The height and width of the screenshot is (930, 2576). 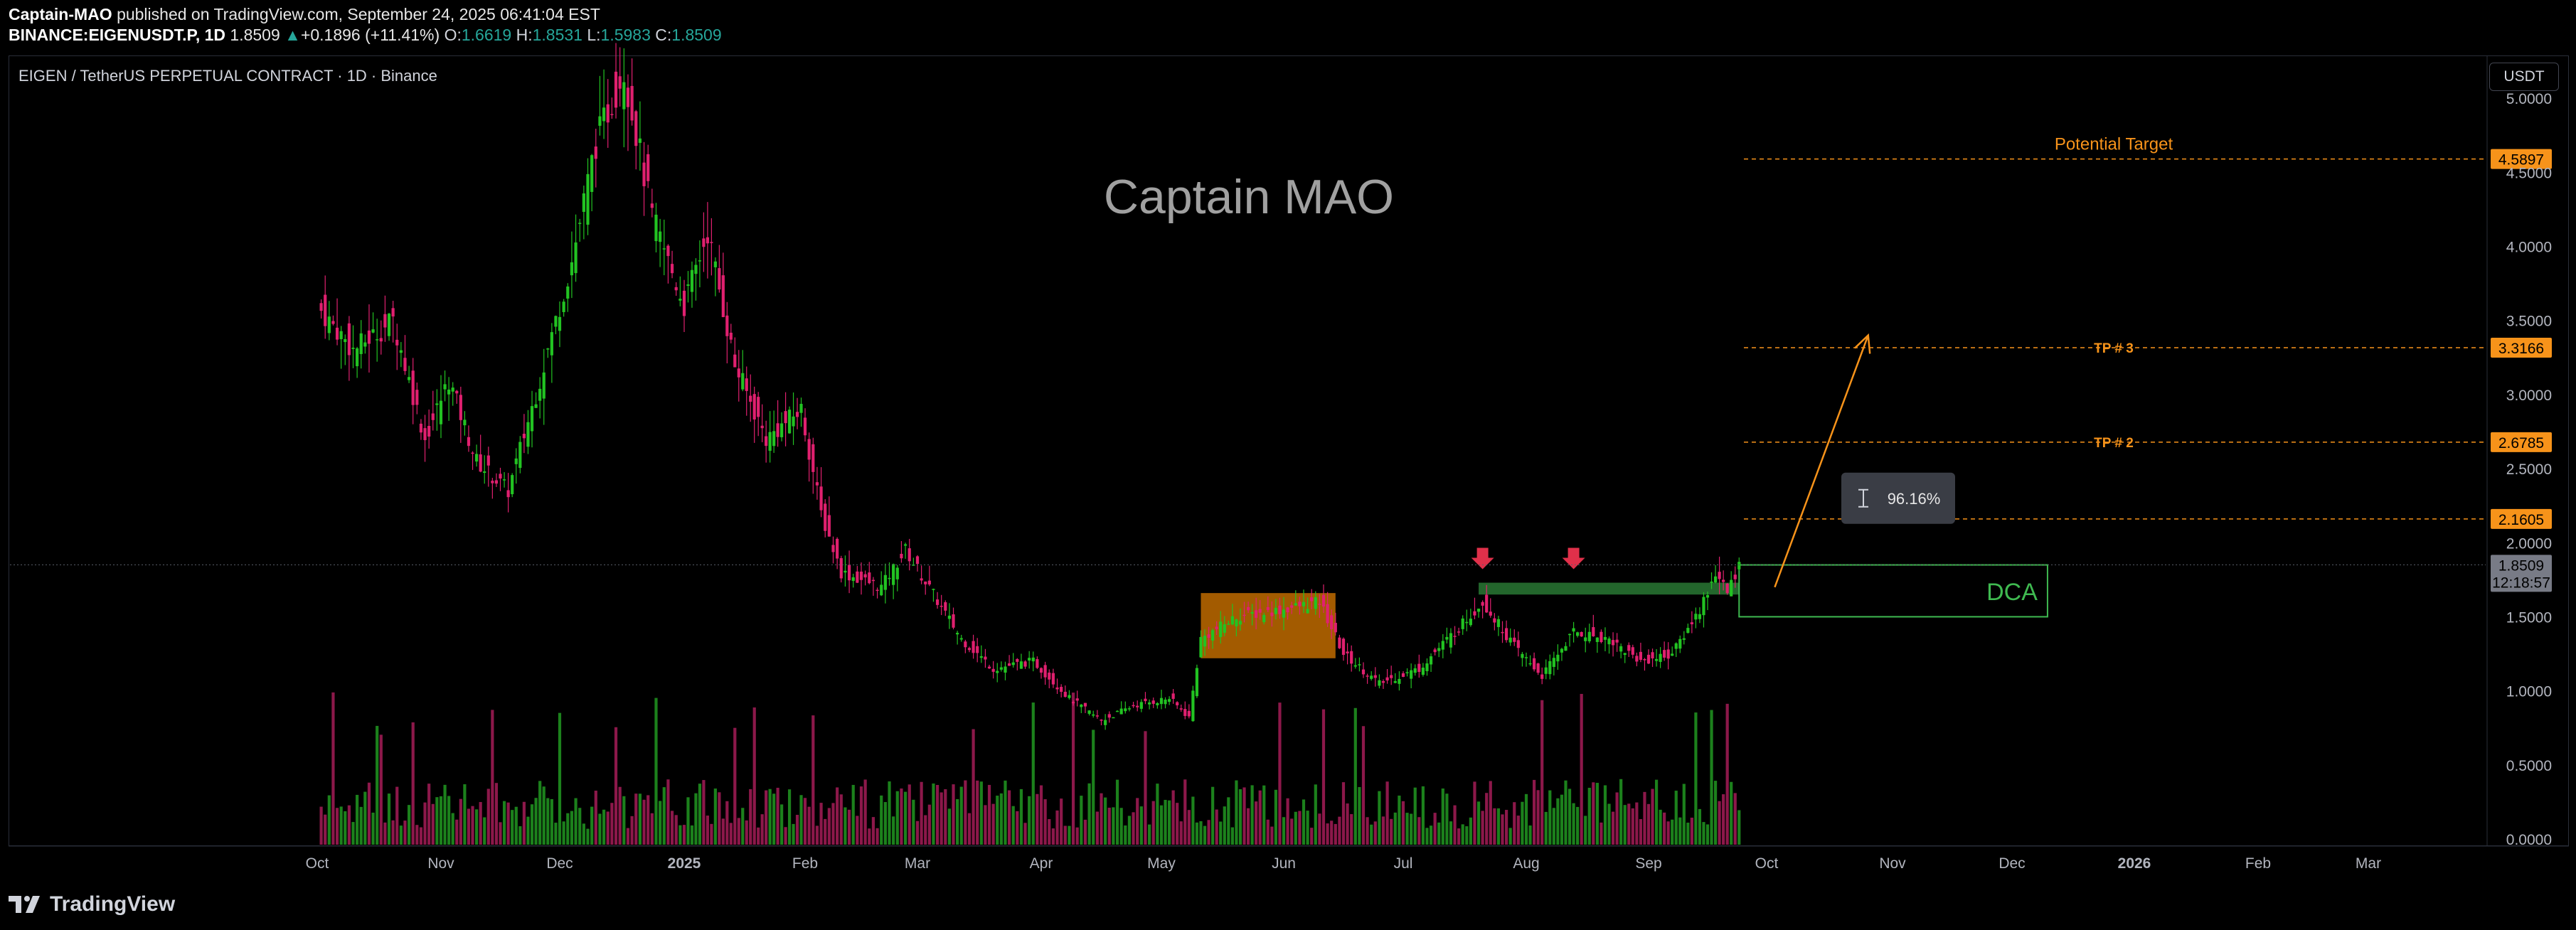 I want to click on close-value: 1.8509, so click(x=696, y=35).